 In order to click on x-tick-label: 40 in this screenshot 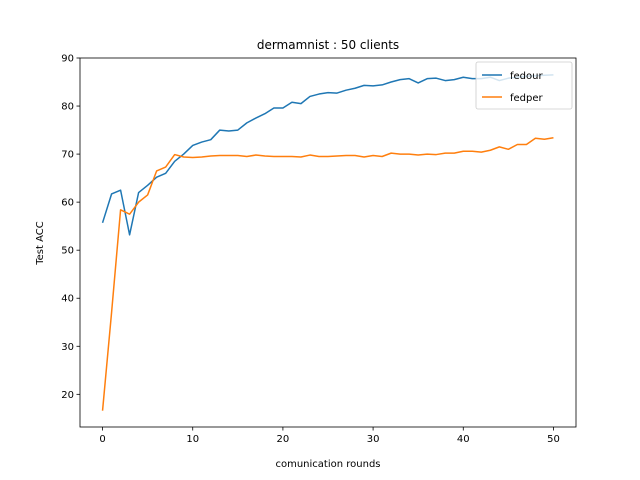, I will do `click(463, 439)`.